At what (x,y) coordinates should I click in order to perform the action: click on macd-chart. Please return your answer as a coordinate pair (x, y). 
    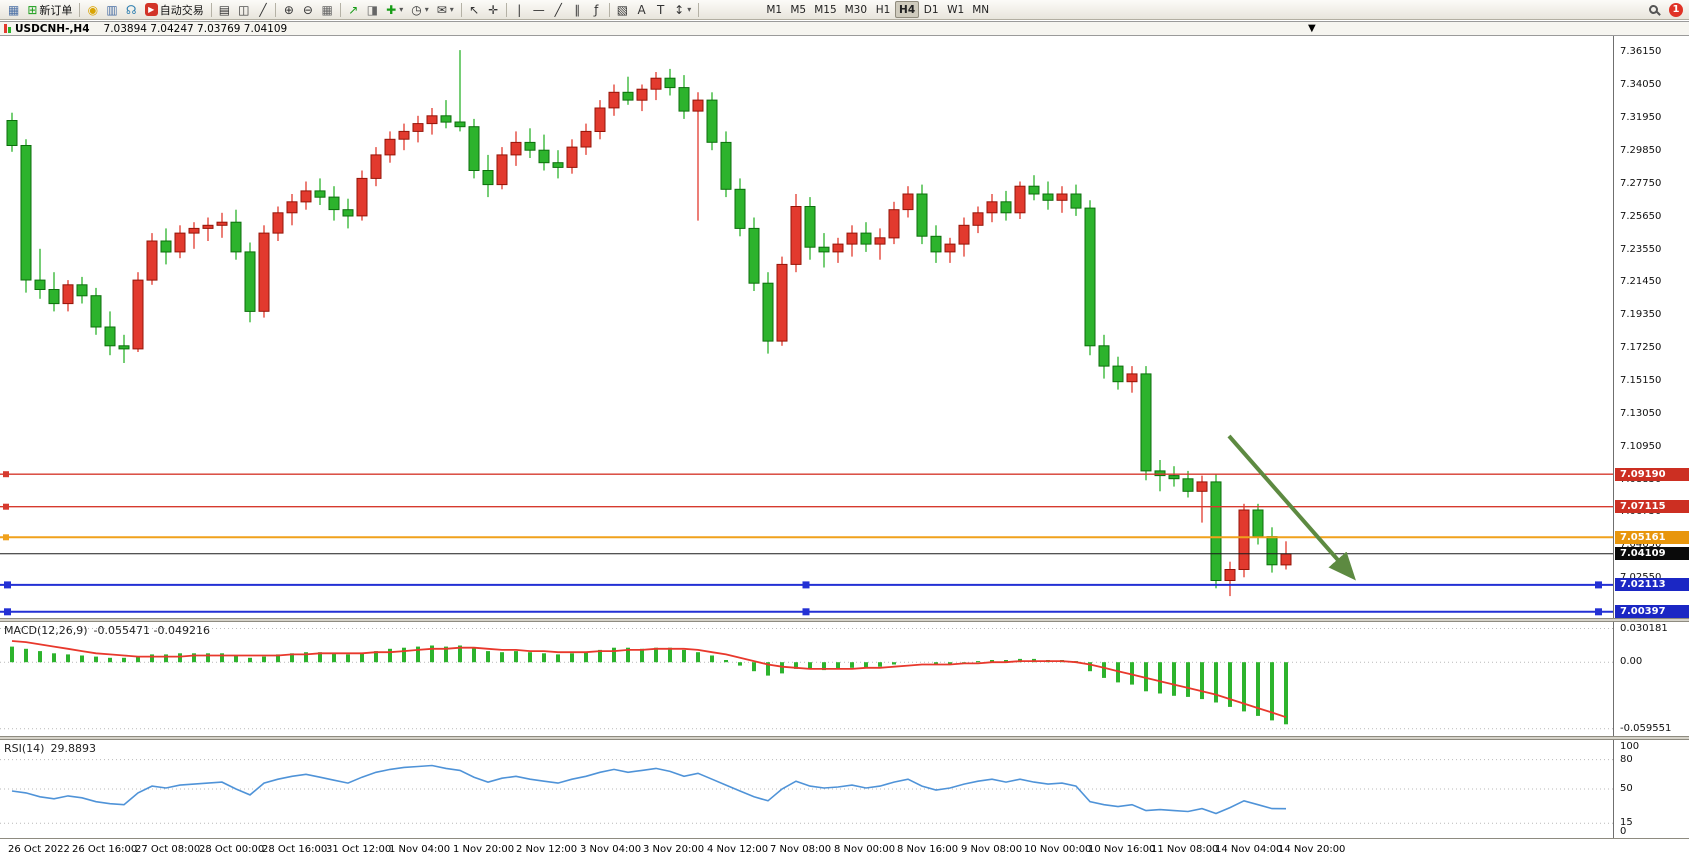
    Looking at the image, I should click on (806, 679).